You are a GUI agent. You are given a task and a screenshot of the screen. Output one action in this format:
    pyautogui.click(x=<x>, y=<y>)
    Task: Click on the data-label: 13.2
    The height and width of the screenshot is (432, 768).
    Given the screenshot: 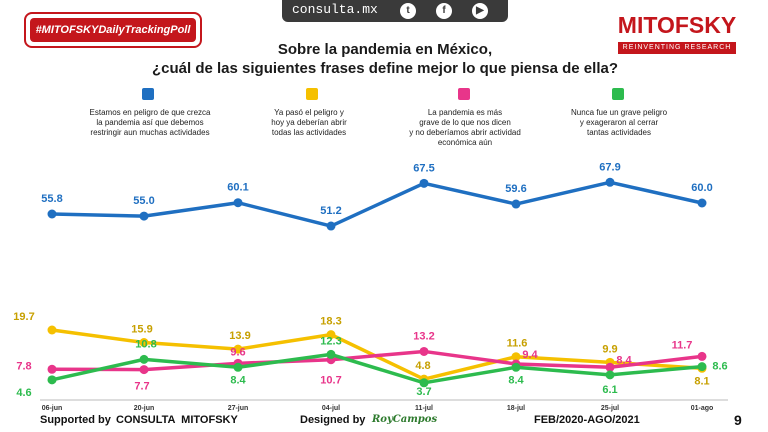 What is the action you would take?
    pyautogui.click(x=423, y=336)
    